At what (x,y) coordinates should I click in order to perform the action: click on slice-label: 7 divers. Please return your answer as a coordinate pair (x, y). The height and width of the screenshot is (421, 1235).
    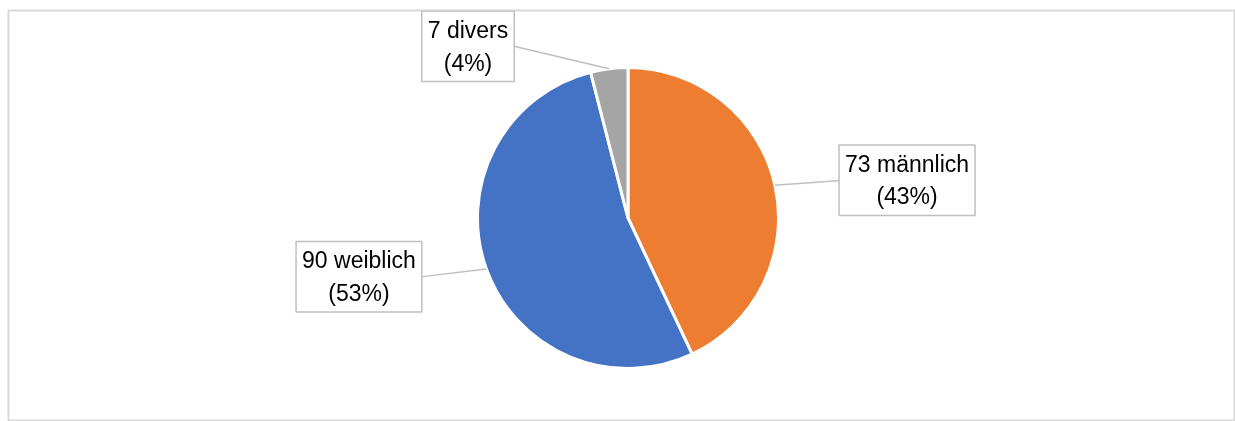
    Looking at the image, I should click on (468, 30).